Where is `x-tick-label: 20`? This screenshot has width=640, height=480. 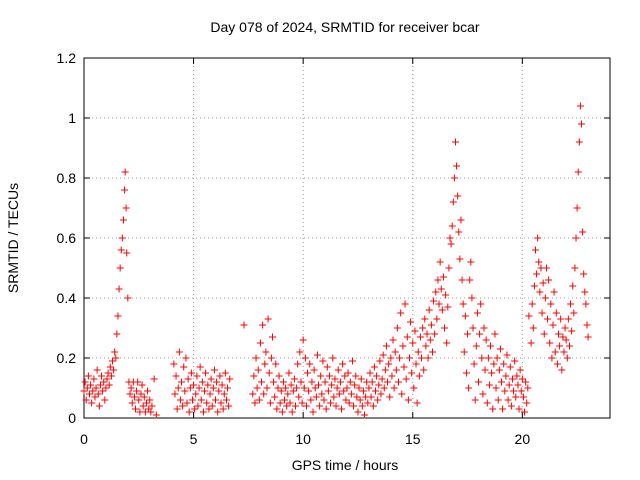
x-tick-label: 20 is located at coordinates (523, 439).